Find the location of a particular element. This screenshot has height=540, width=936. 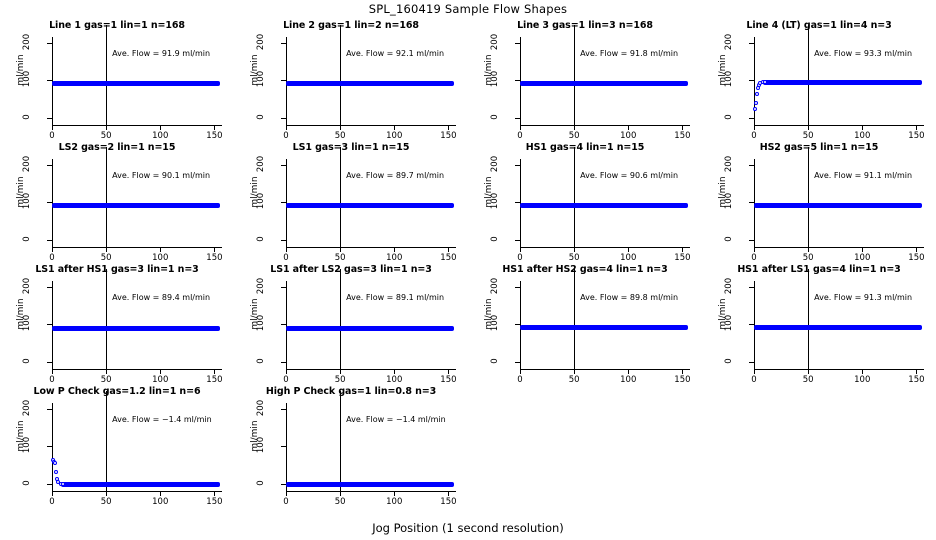

panel-annotation: Ave. Flow = 91.9 ml/min is located at coordinates (161, 53).